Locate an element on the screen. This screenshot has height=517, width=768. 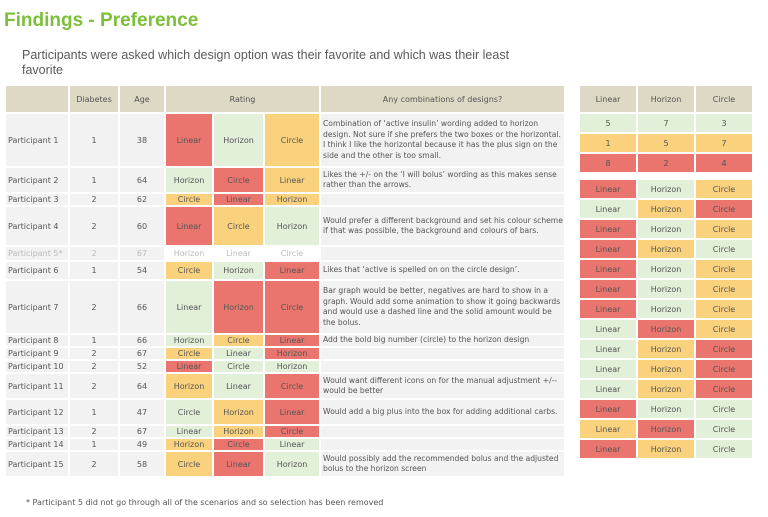
summary-count-cell: 7 is located at coordinates (666, 123).